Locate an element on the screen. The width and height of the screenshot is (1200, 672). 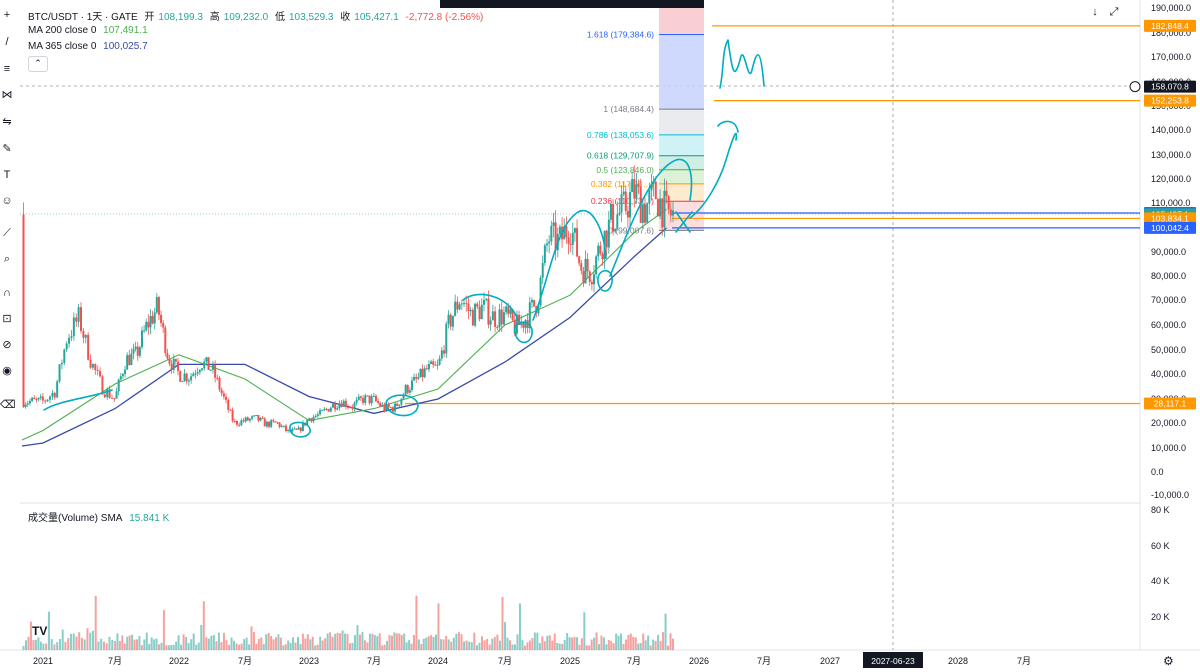
zoom-icon: ⌕ is located at coordinates (7, 259).